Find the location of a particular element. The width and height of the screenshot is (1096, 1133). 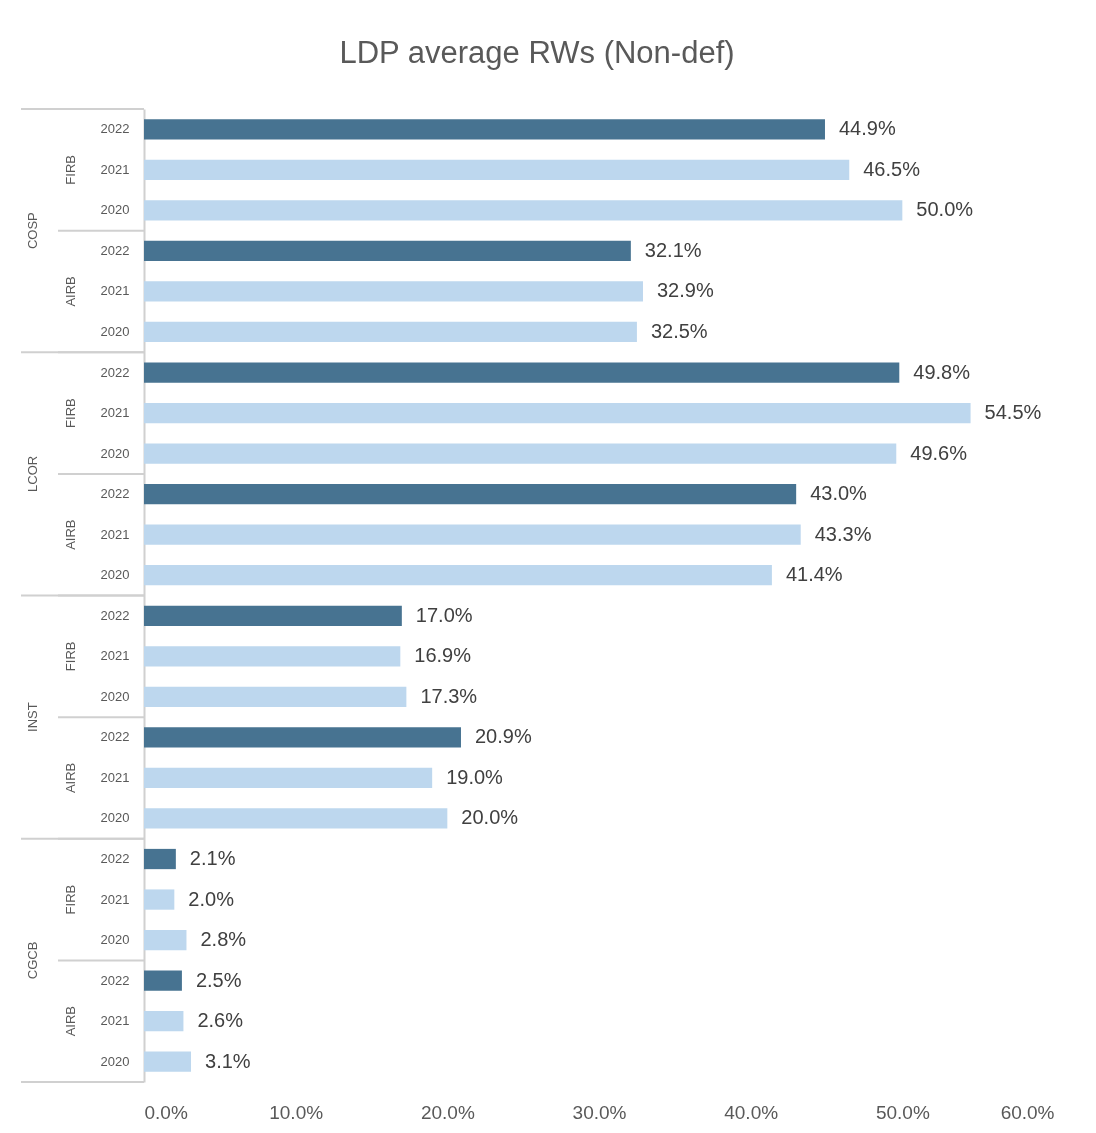

data-label: 32.5% is located at coordinates (679, 330).